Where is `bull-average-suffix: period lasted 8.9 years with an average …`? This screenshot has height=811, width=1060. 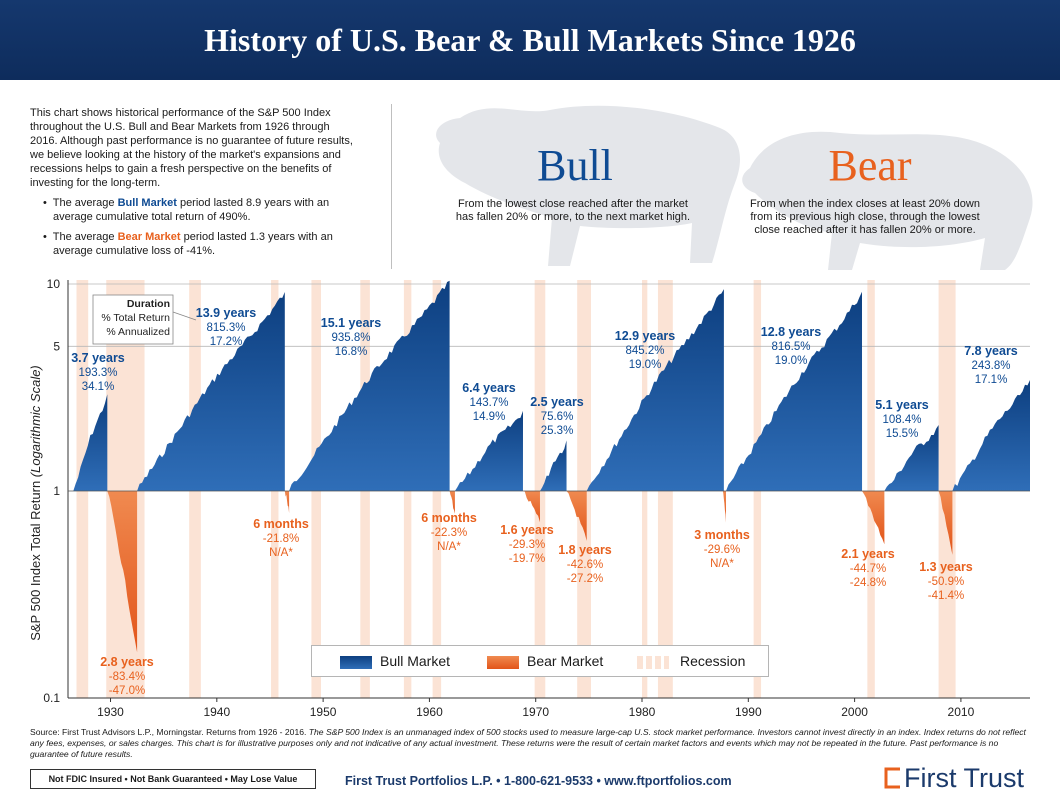 bull-average-suffix: period lasted 8.9 years with an average … is located at coordinates (191, 210).